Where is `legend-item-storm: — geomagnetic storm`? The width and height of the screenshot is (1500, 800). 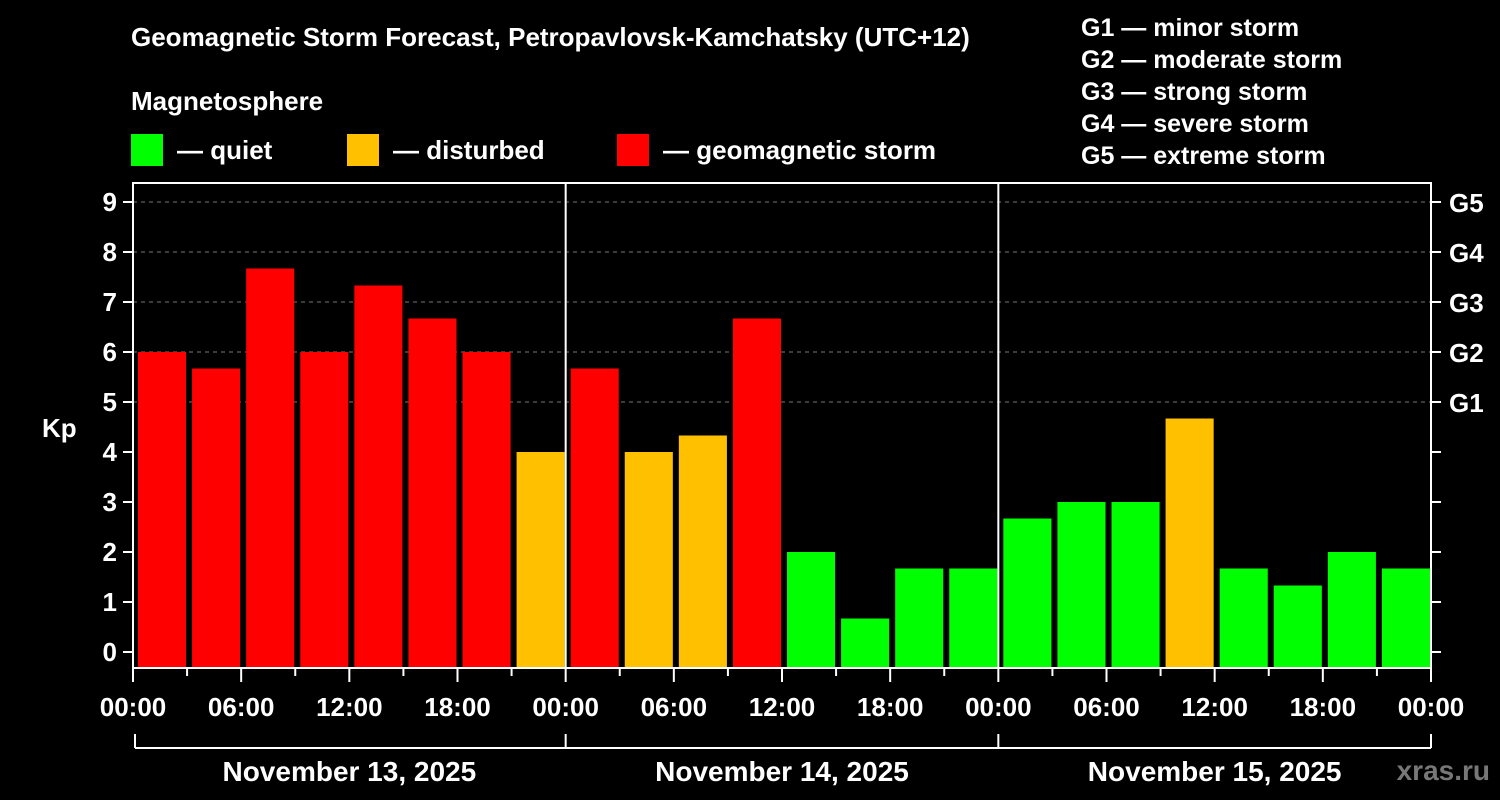
legend-item-storm: — geomagnetic storm is located at coordinates (776, 150).